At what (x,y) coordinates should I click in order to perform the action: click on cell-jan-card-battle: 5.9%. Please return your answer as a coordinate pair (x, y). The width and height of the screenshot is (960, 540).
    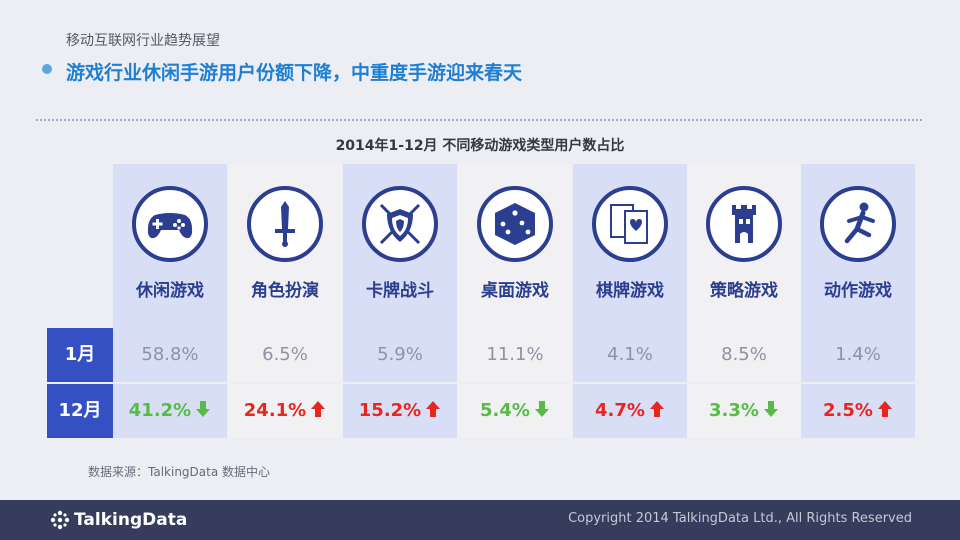
    Looking at the image, I should click on (400, 355).